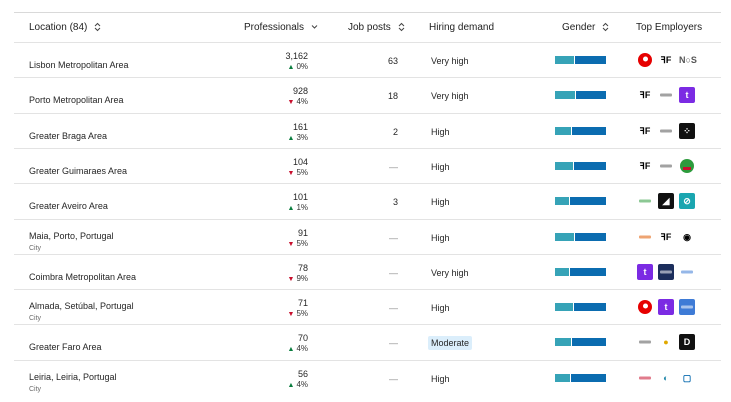 Image resolution: width=731 pixels, height=402 pixels. Describe the element at coordinates (367, 307) in the screenshot. I see `table-row: Almada, Setúbal, Portugal City 71 ▼ 5% — High t` at that location.